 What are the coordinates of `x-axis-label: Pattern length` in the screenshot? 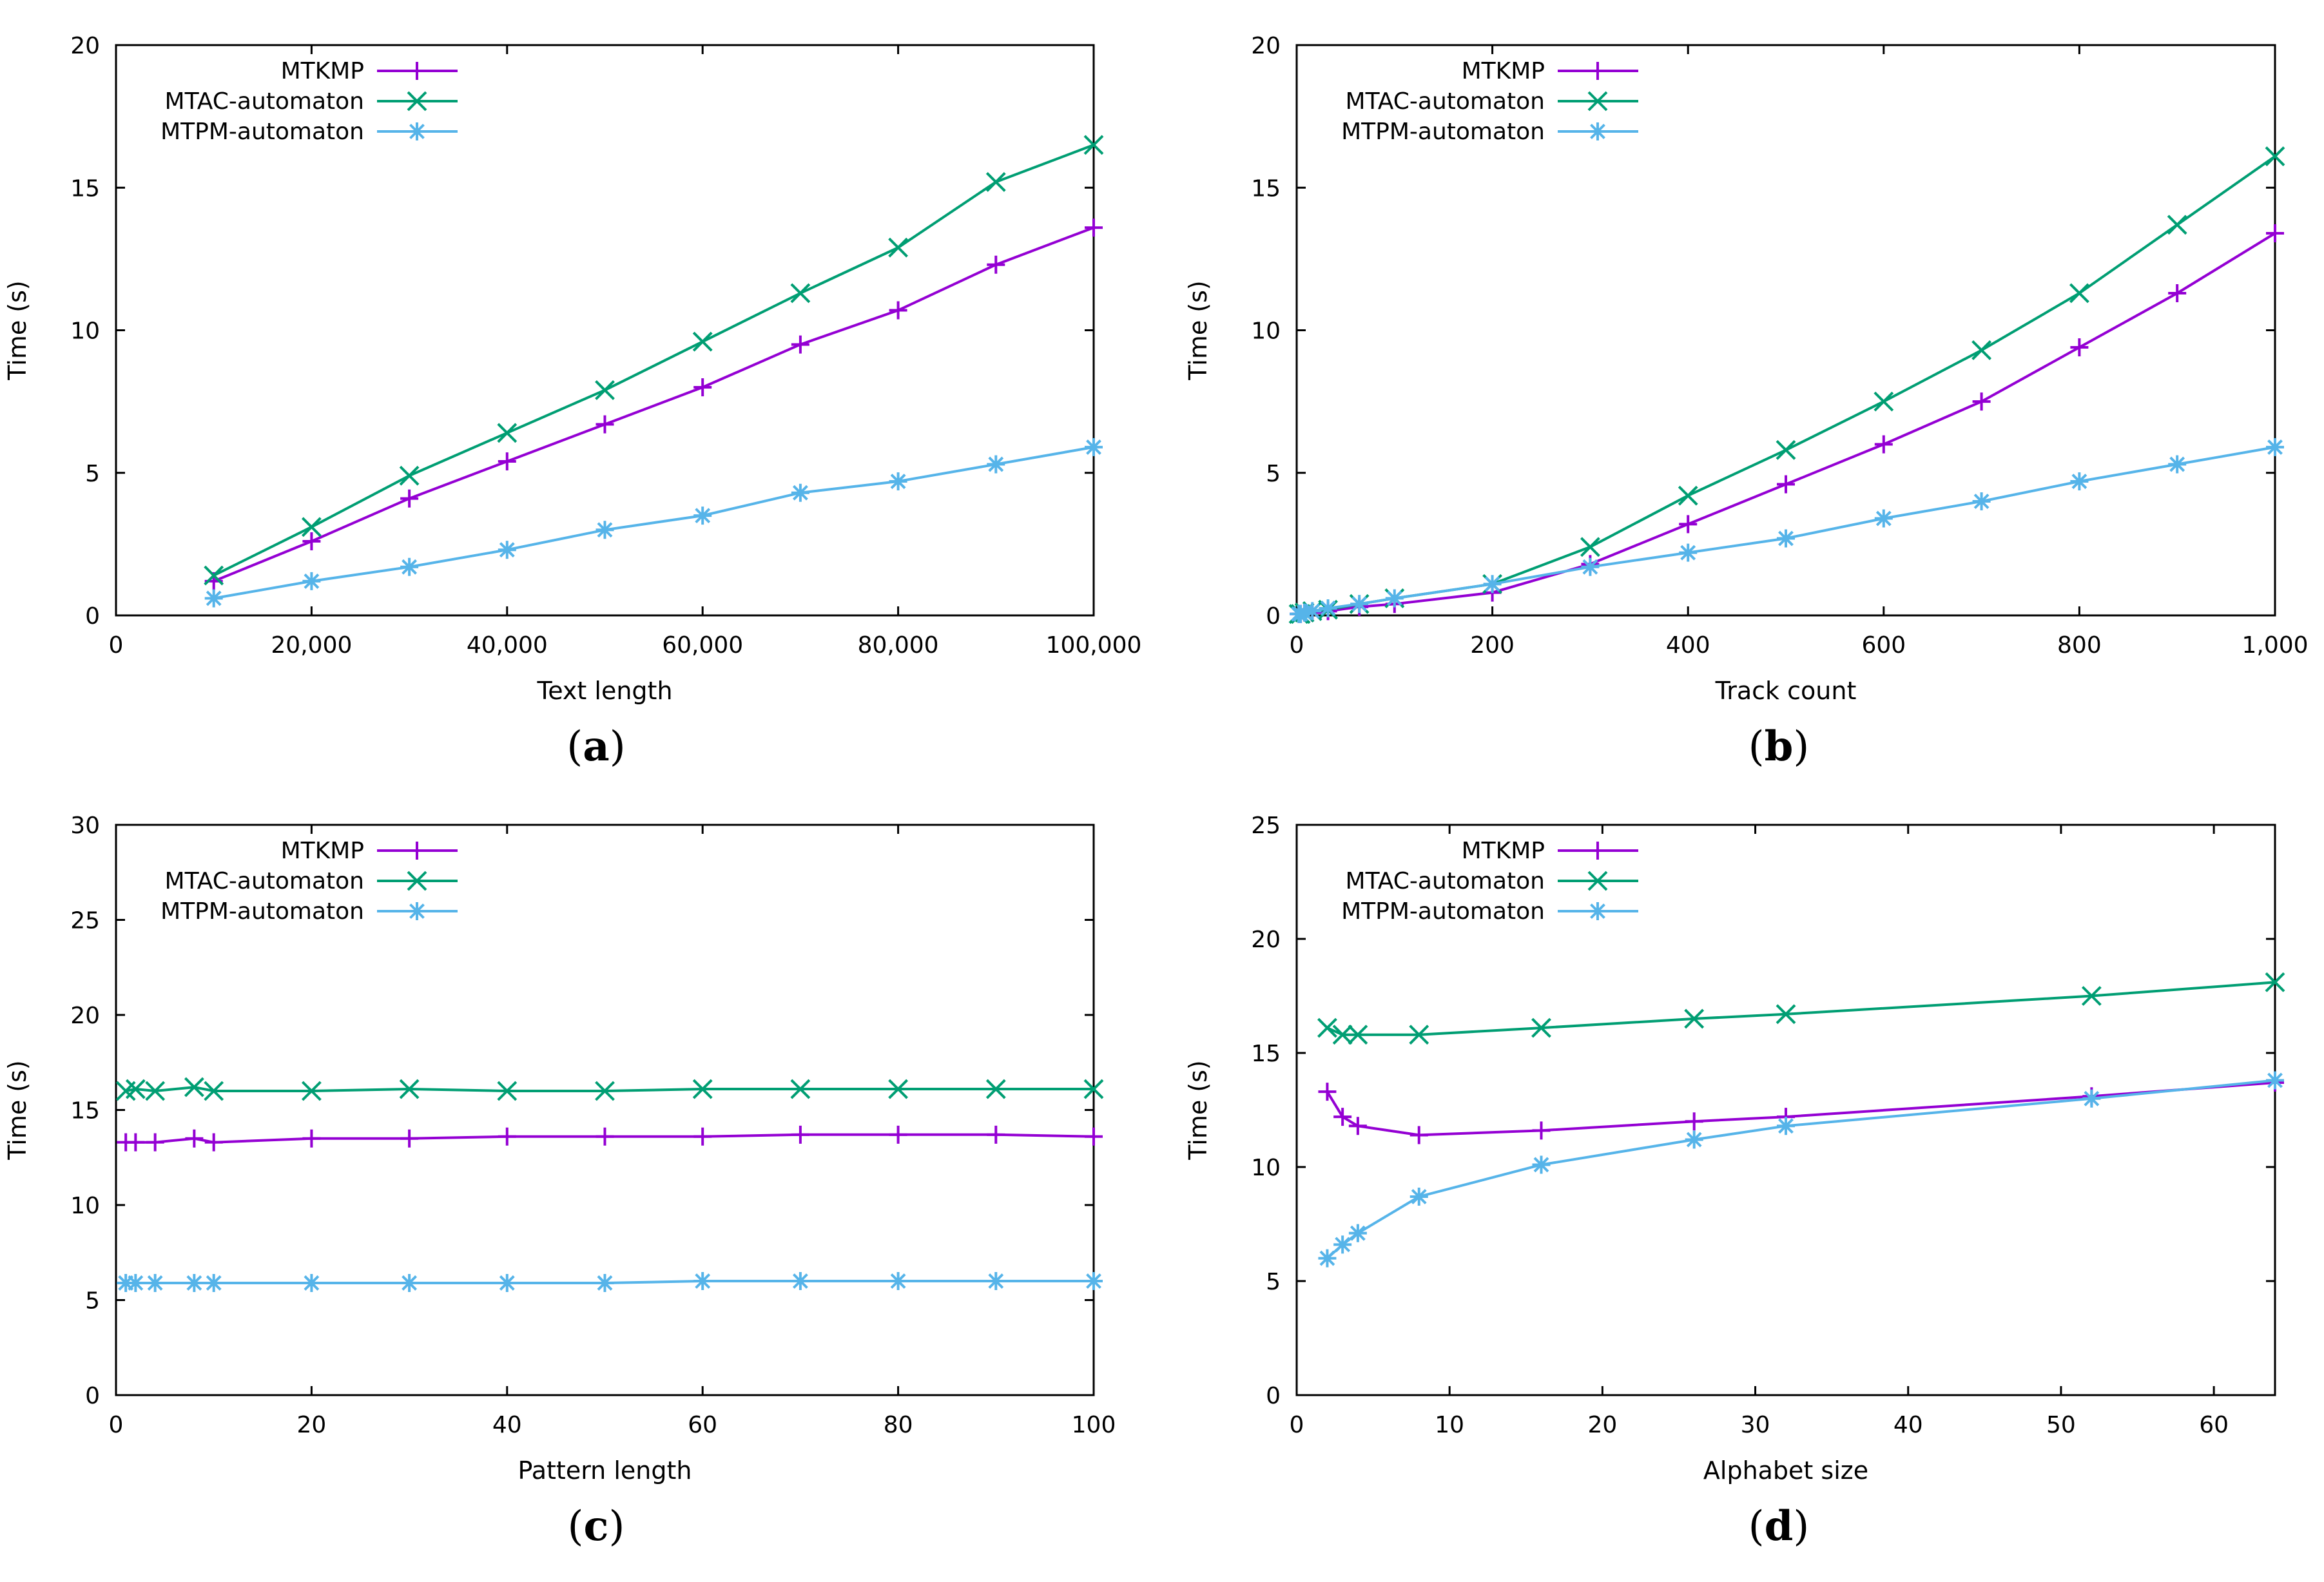 It's located at (605, 1470).